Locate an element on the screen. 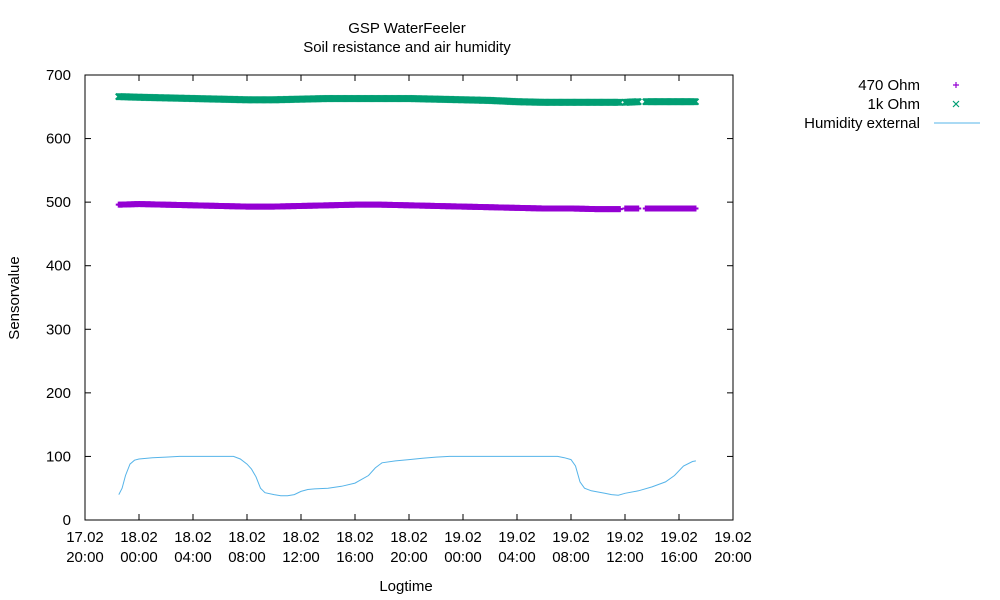 This screenshot has height=600, width=1000. series-line is located at coordinates (407, 476).